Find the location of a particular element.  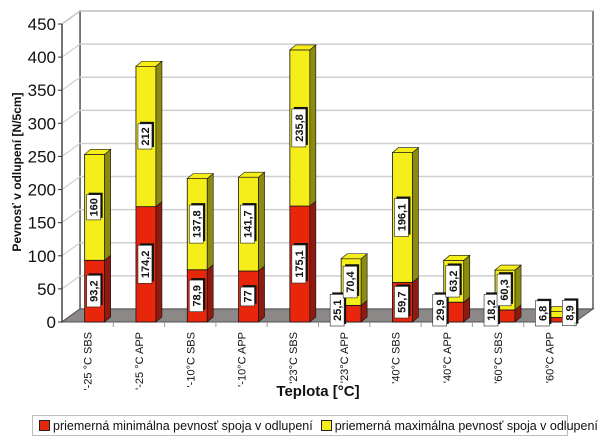

data-label: 25,1 is located at coordinates (338, 309).